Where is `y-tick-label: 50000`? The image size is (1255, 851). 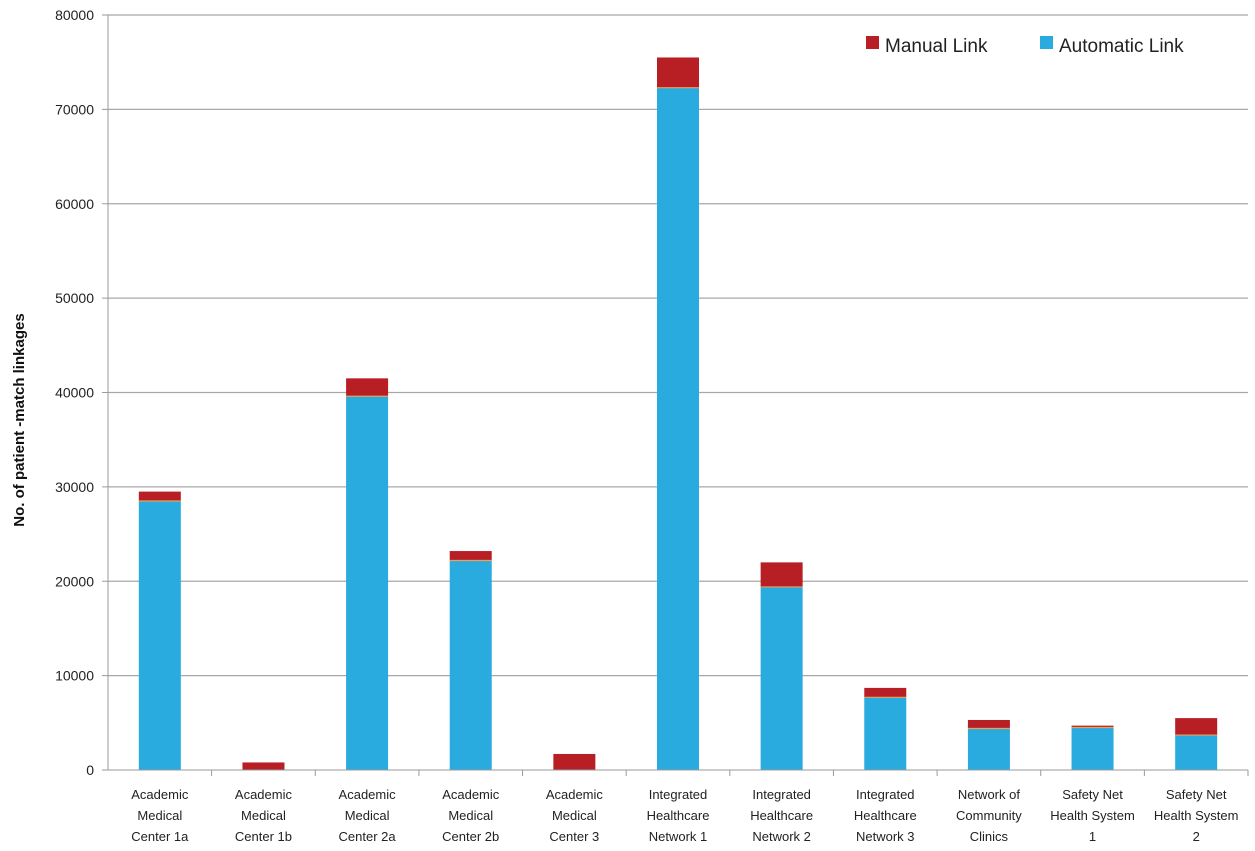 y-tick-label: 50000 is located at coordinates (74, 298).